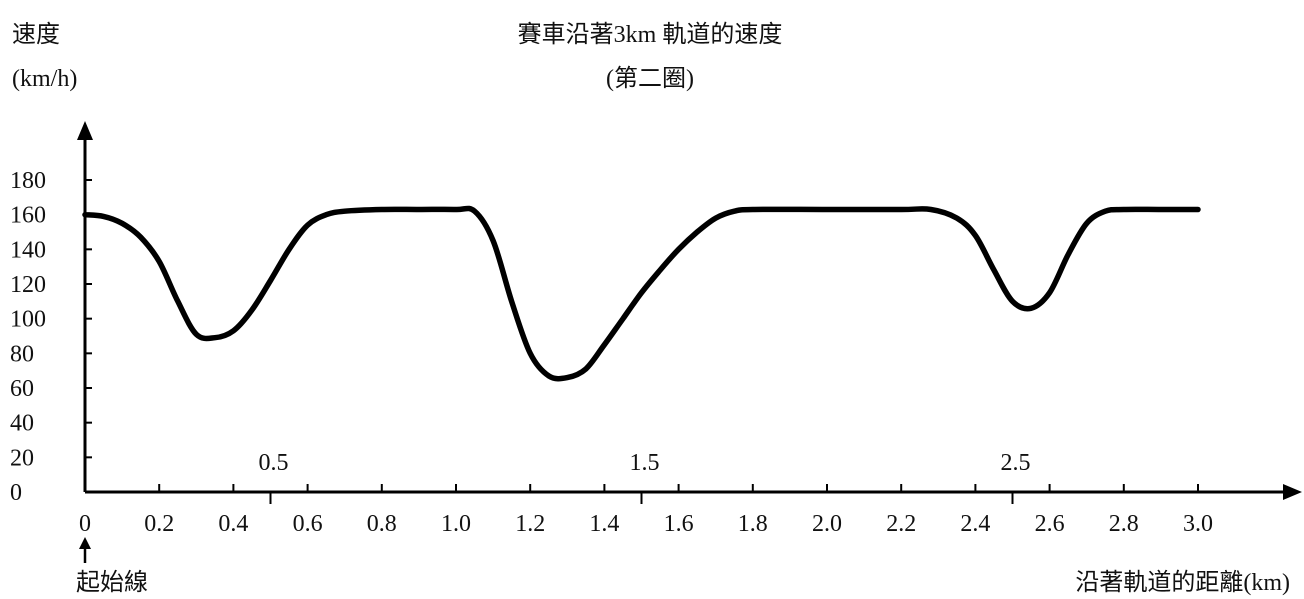 The width and height of the screenshot is (1304, 599). What do you see at coordinates (85, 543) in the screenshot?
I see `start-line-arrowhead` at bounding box center [85, 543].